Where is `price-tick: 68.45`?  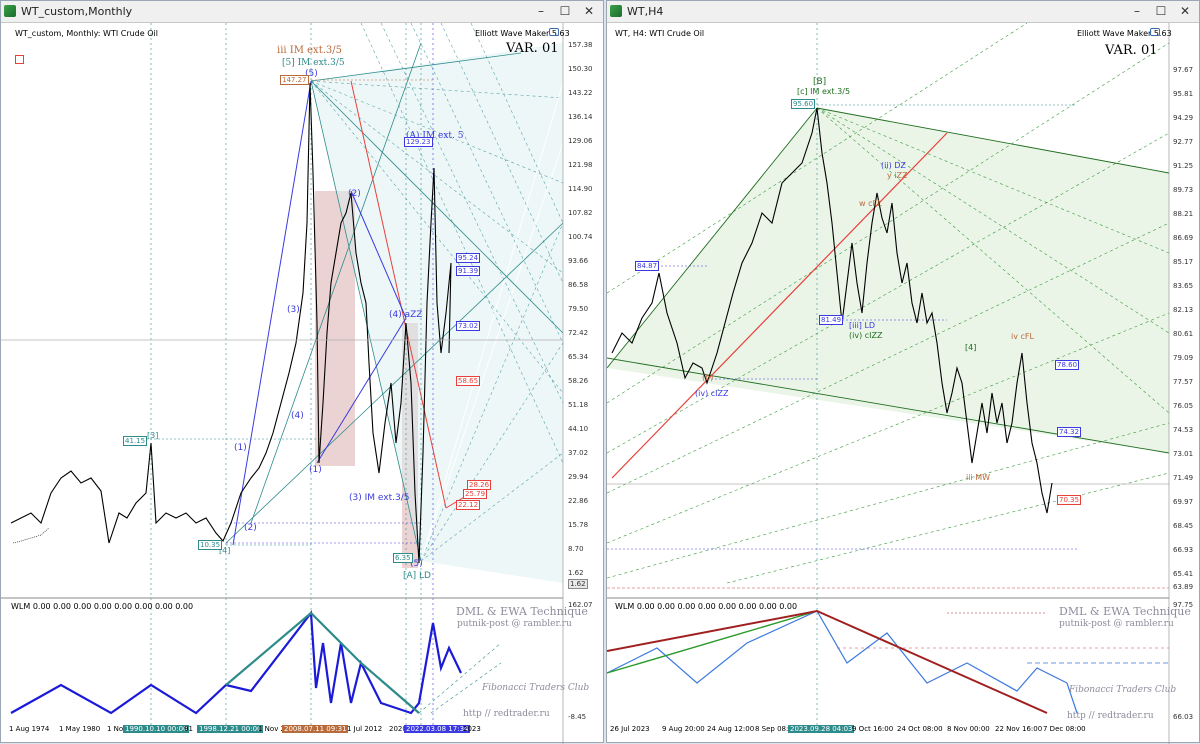 price-tick: 68.45 is located at coordinates (1183, 526).